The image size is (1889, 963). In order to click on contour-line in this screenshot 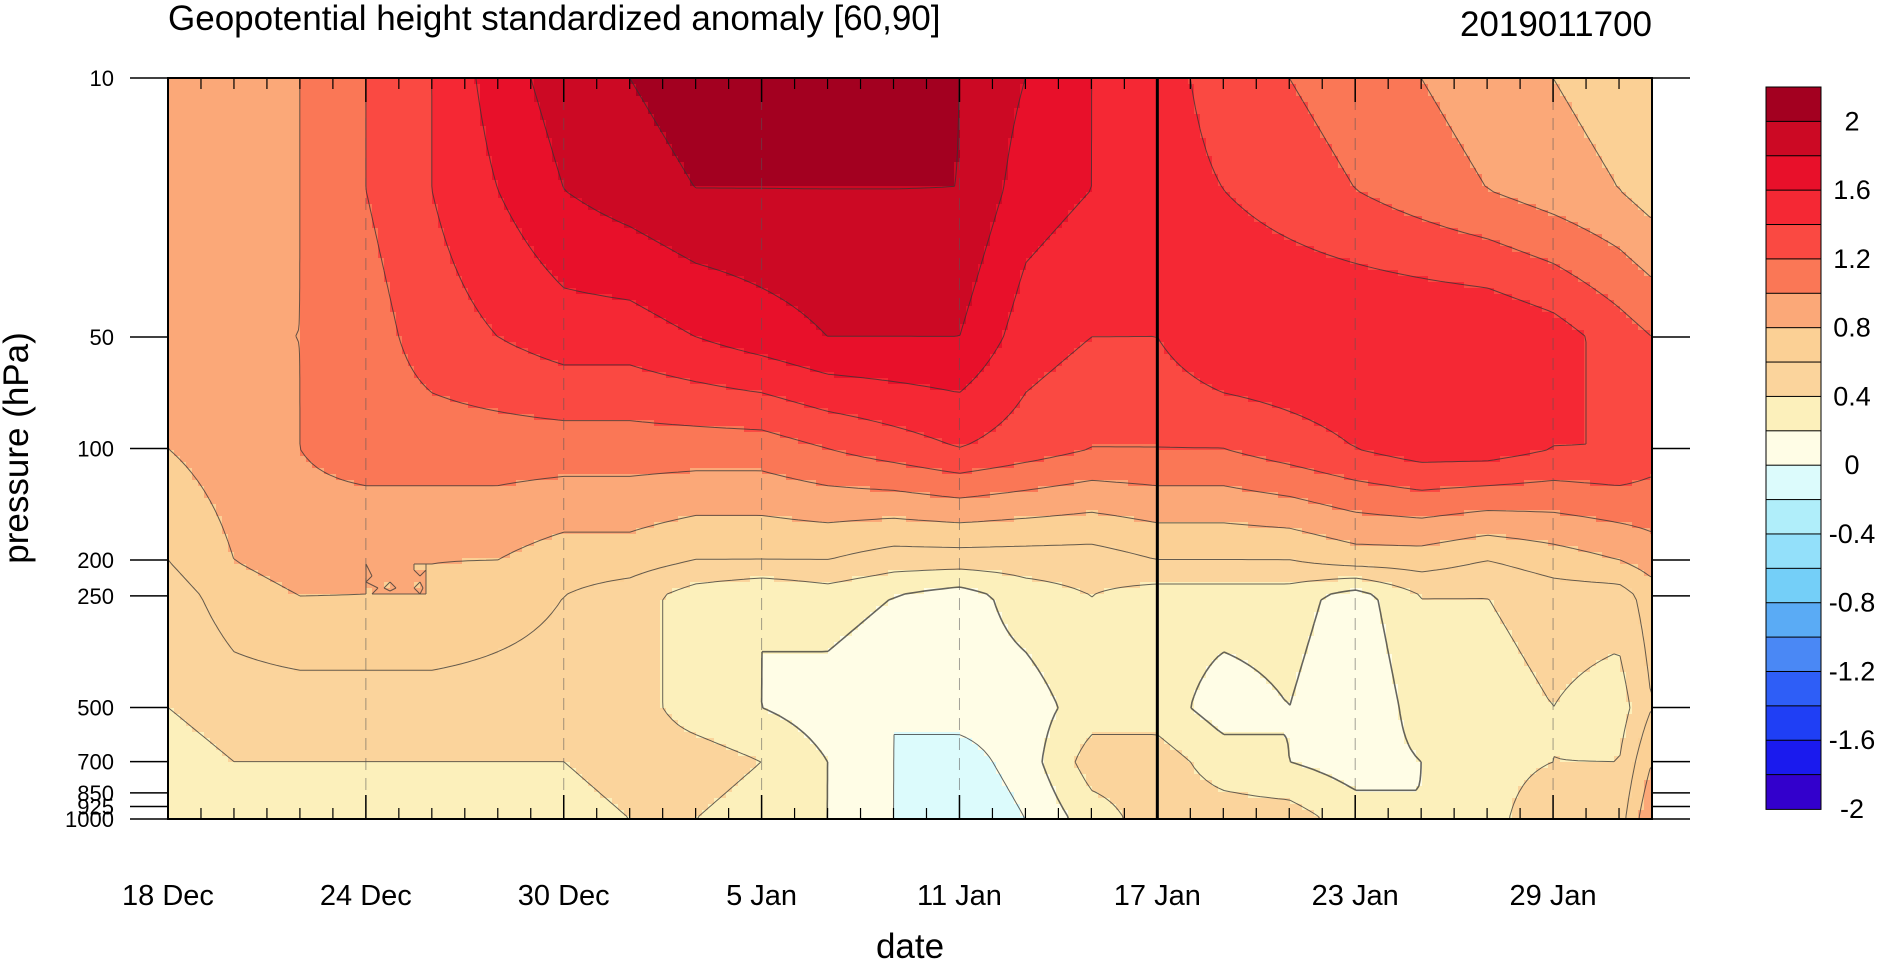, I will do `click(959, 776)`.